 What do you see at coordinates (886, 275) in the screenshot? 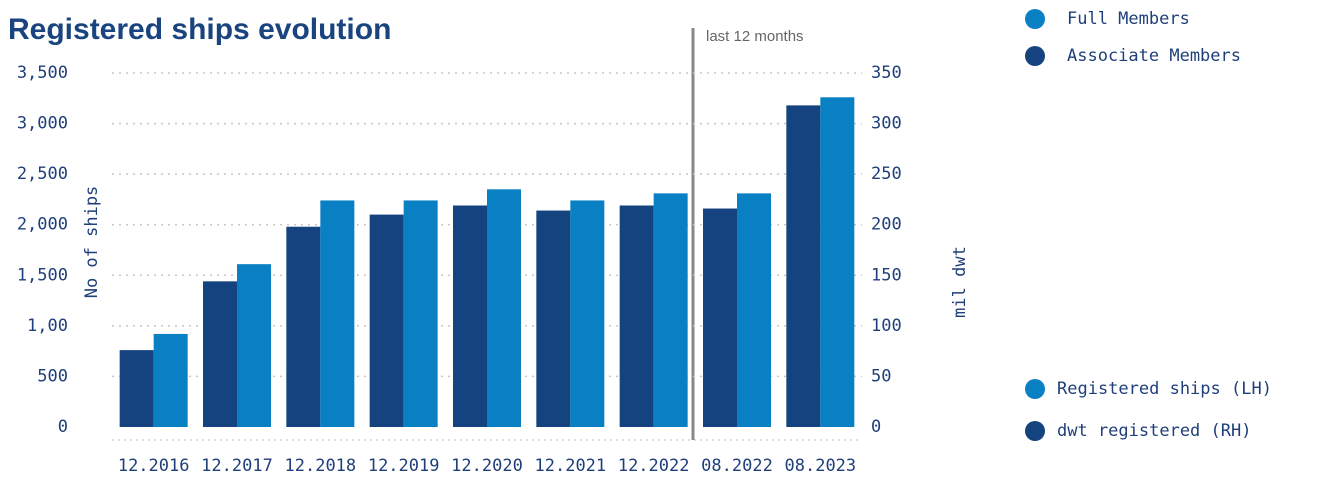
I see `y2-tick-label: 150` at bounding box center [886, 275].